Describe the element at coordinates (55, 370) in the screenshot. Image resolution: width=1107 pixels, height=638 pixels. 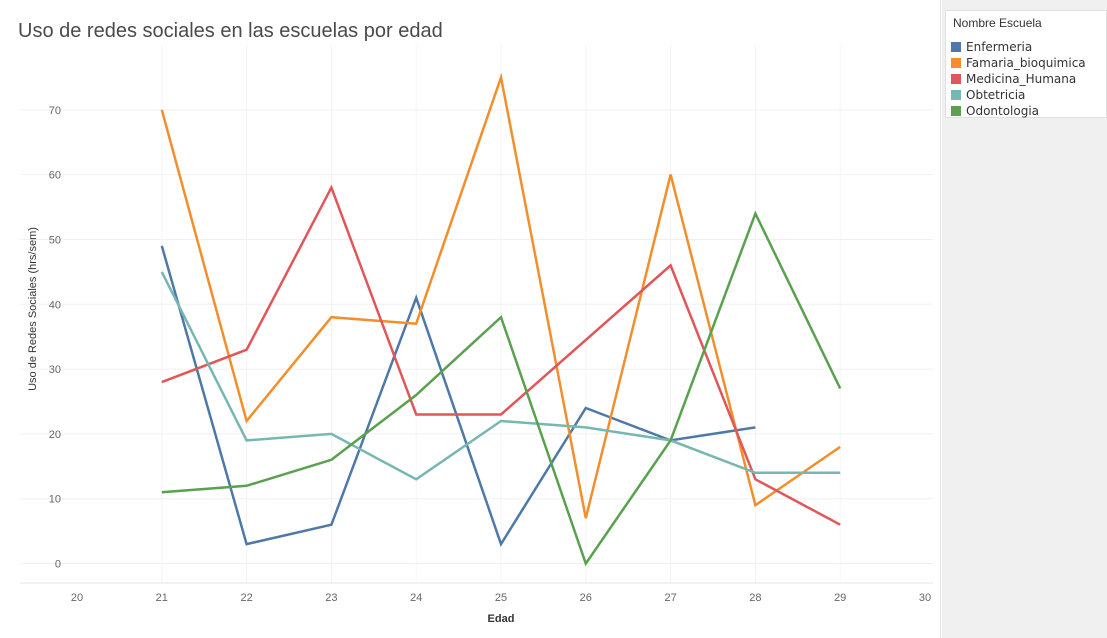
I see `y-tick-label: 30` at that location.